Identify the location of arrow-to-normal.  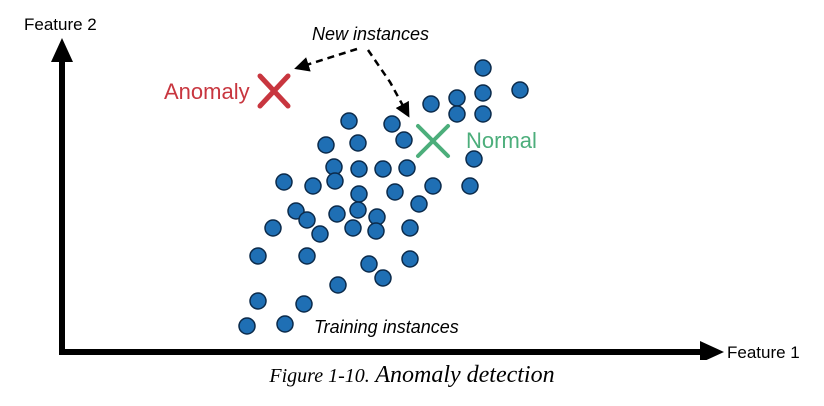
(388, 83).